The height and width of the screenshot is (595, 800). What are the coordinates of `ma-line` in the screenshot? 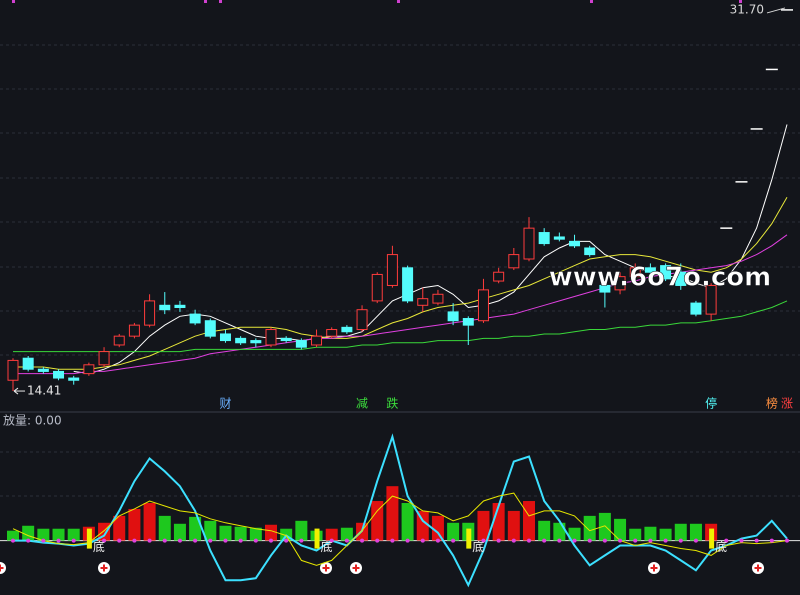 It's located at (400, 326).